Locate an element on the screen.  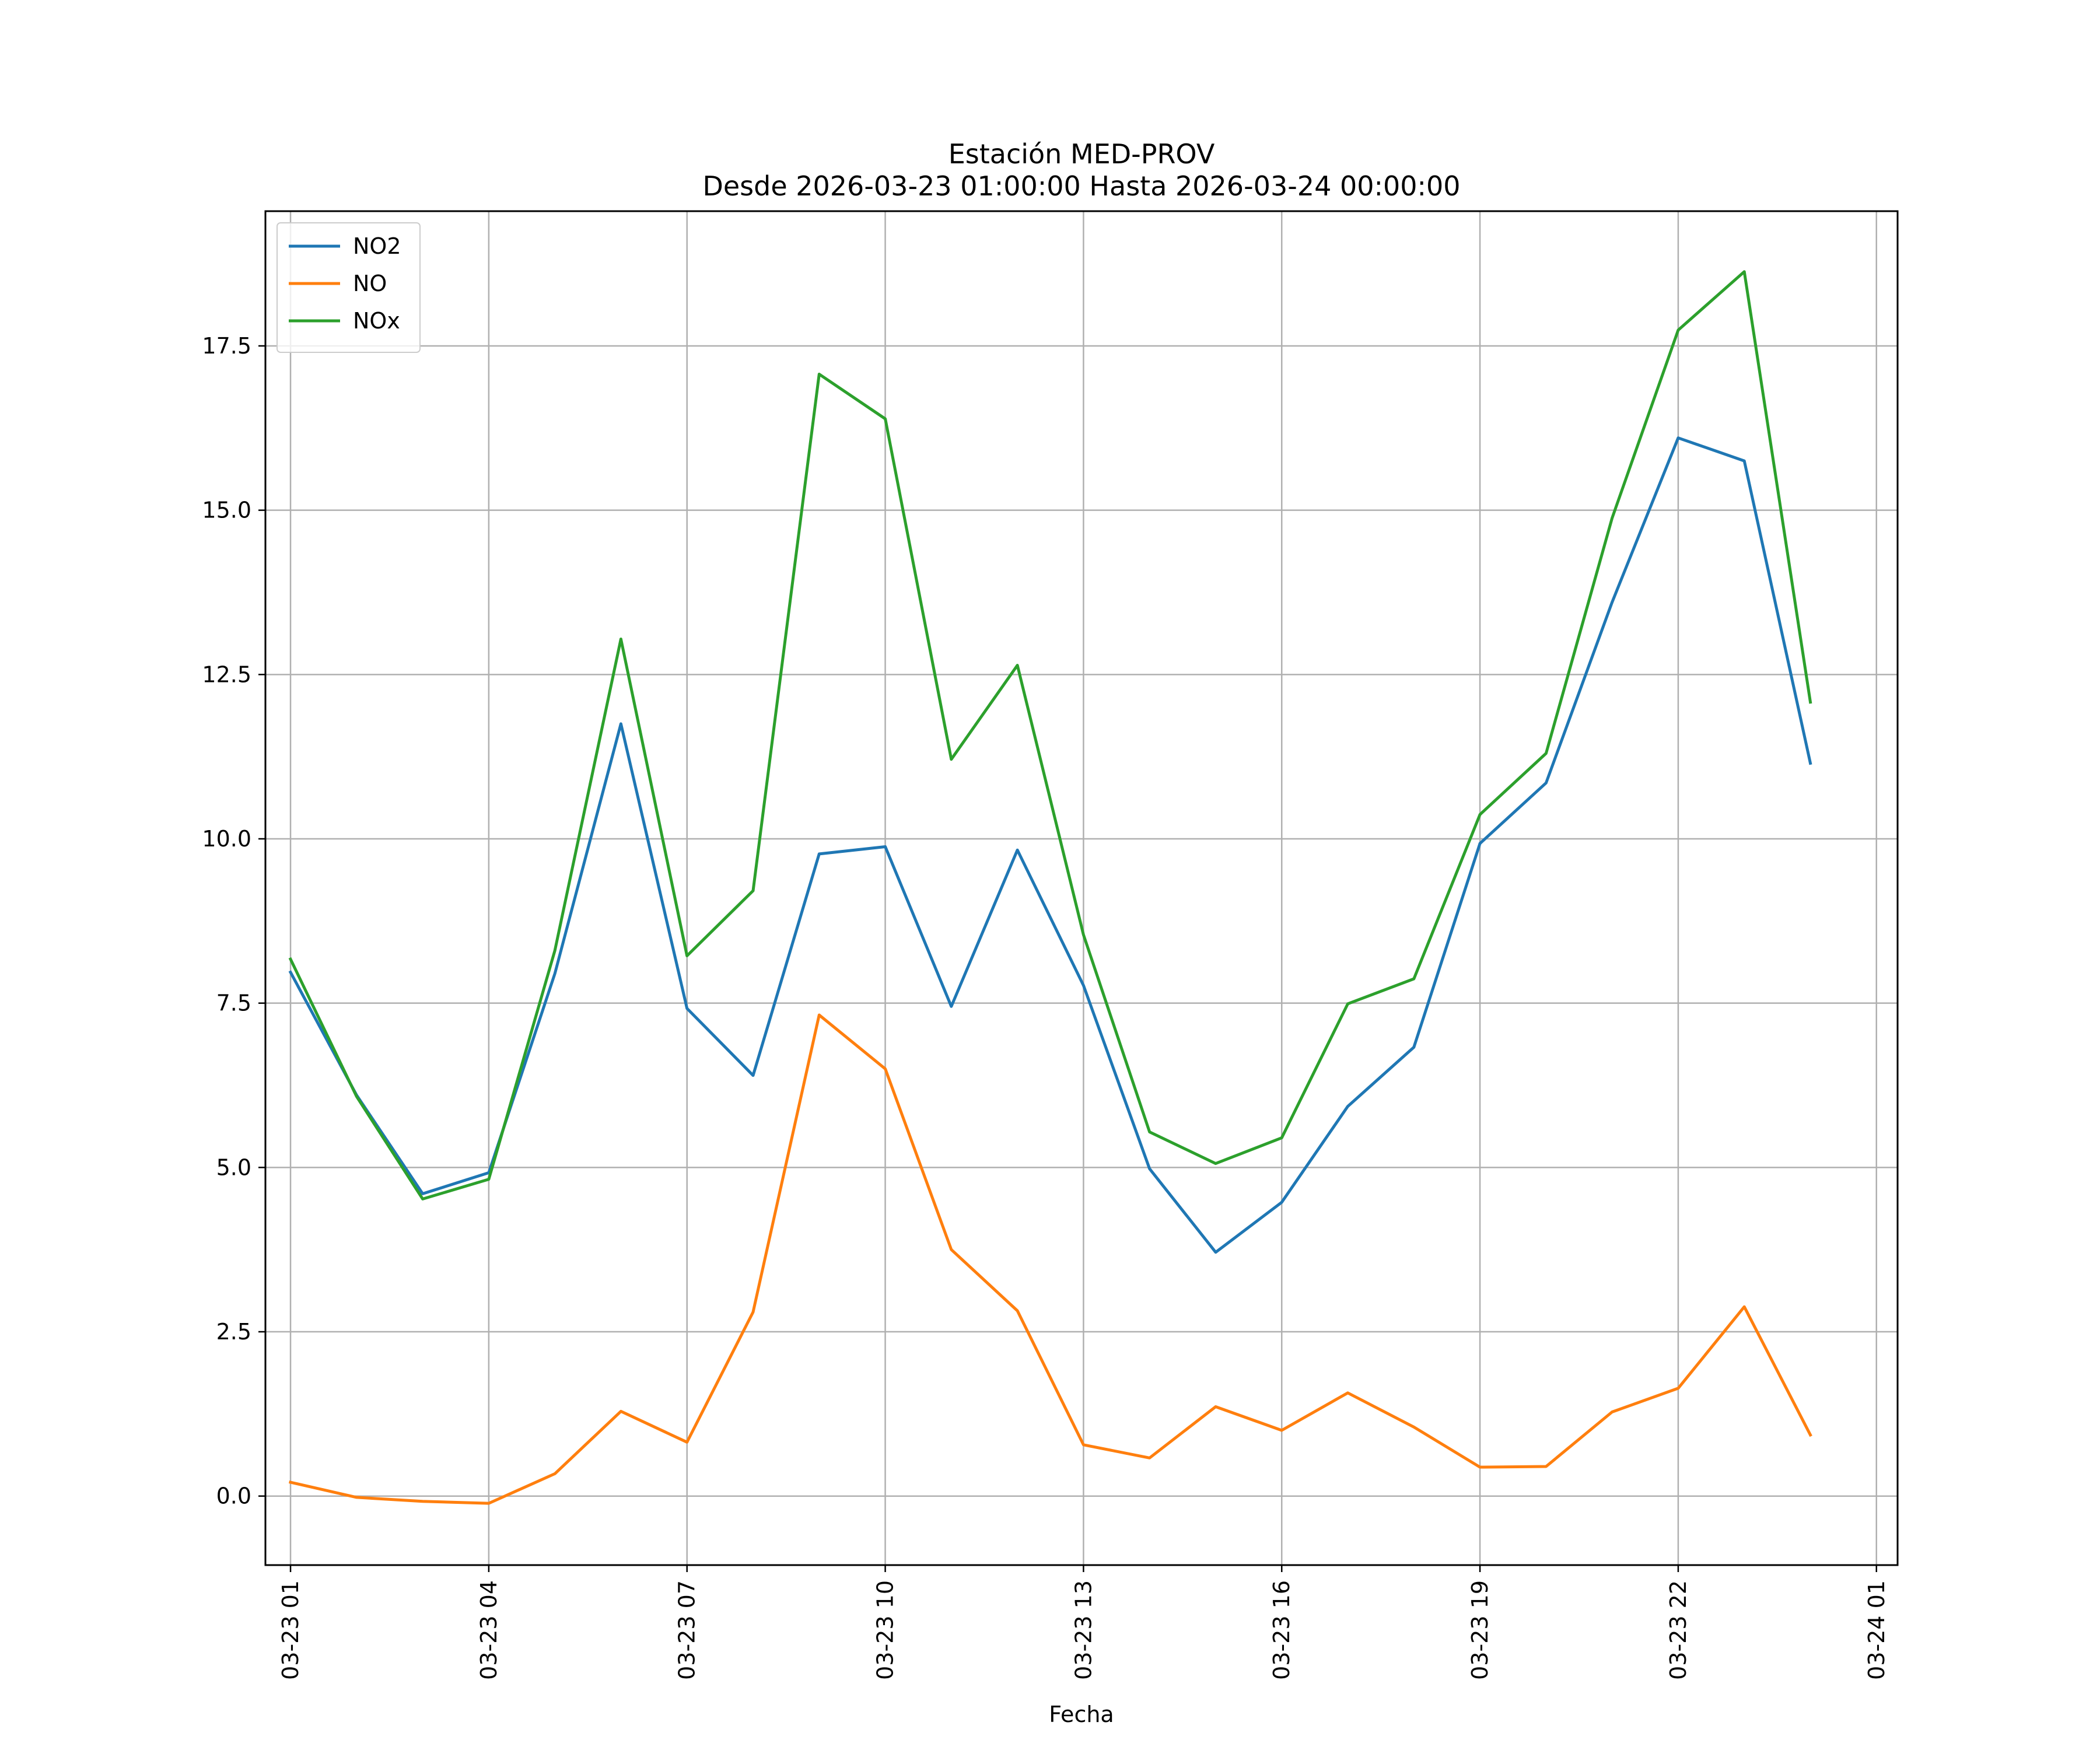
x-tick-label: 03-23 13 is located at coordinates (1083, 1630).